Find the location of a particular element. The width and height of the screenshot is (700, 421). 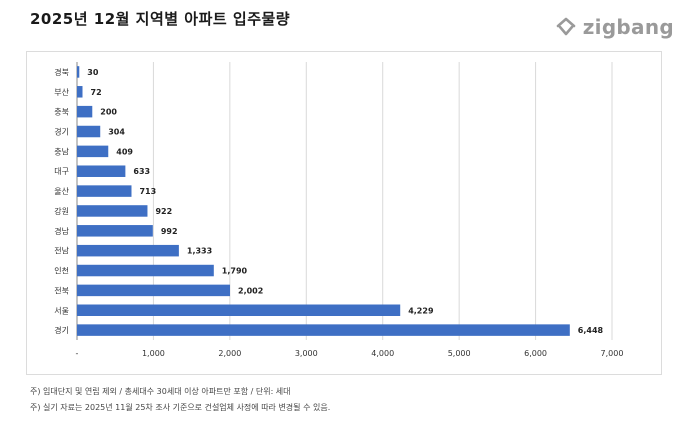

data-label: 1,333 is located at coordinates (199, 251).